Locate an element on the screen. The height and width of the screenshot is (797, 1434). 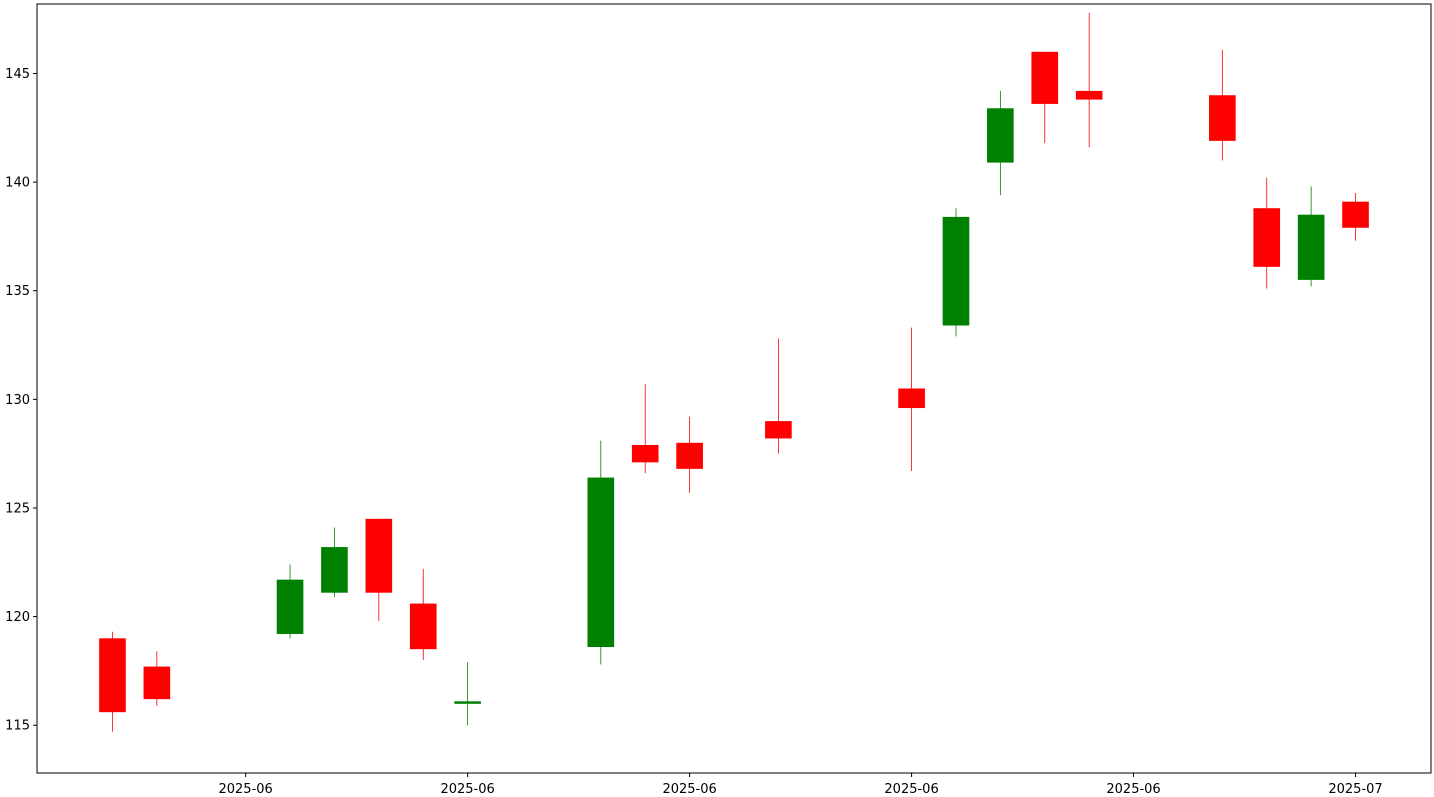
y-tick-label: 115 is located at coordinates (17, 726).